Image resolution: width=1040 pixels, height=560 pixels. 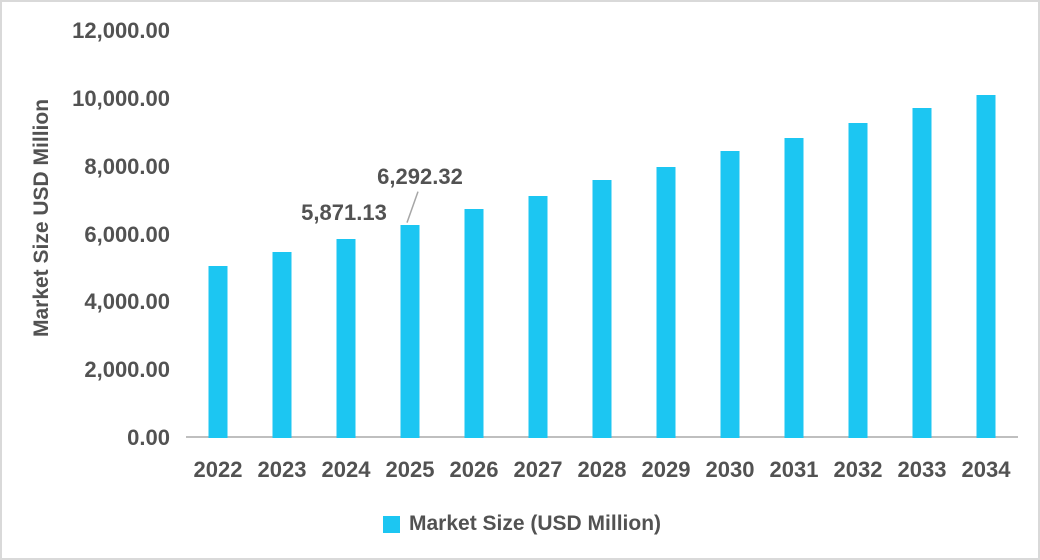 I want to click on bar-2032, so click(x=858, y=280).